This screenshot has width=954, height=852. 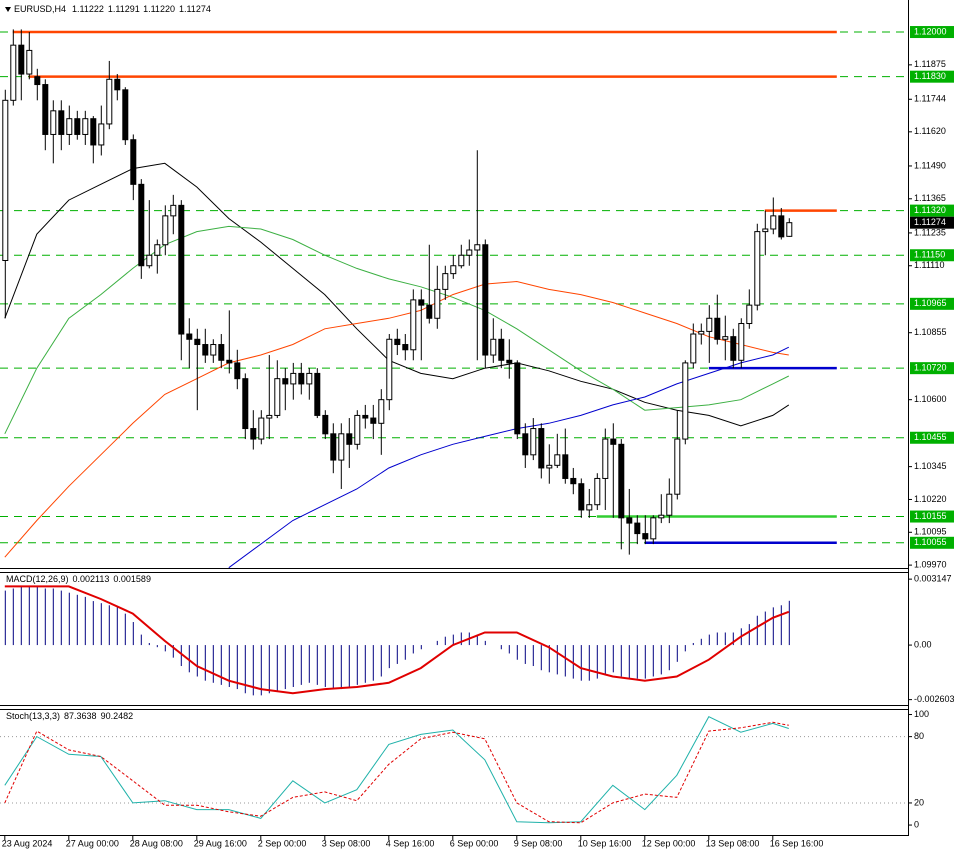 What do you see at coordinates (930, 64) in the screenshot?
I see `y-tick-label: 1.11875` at bounding box center [930, 64].